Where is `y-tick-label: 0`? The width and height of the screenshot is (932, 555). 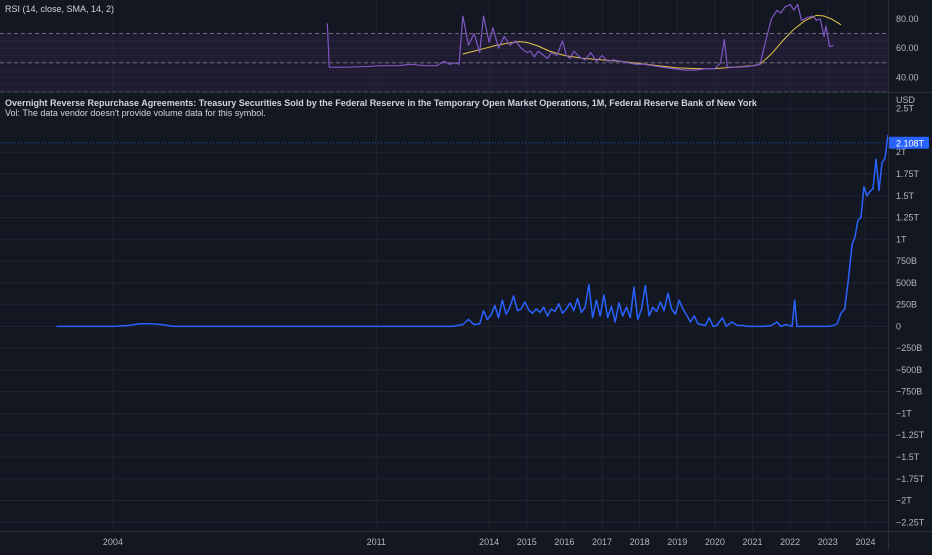 y-tick-label: 0 is located at coordinates (898, 326).